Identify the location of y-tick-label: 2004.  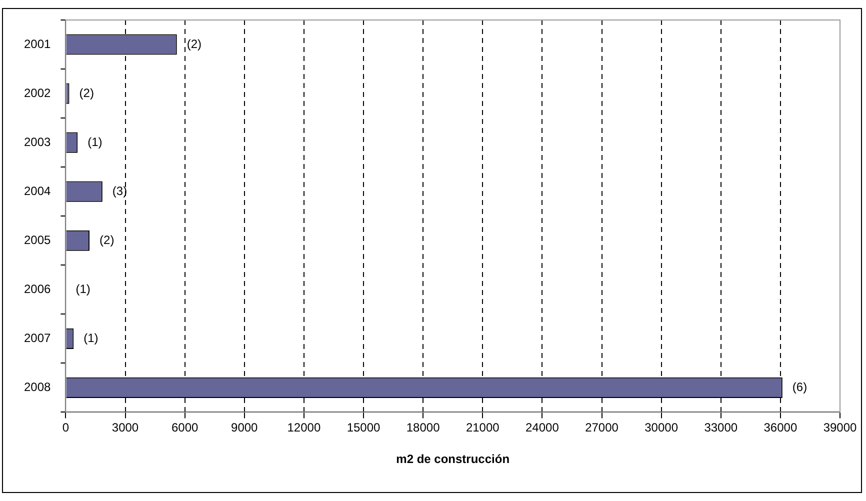
(38, 191).